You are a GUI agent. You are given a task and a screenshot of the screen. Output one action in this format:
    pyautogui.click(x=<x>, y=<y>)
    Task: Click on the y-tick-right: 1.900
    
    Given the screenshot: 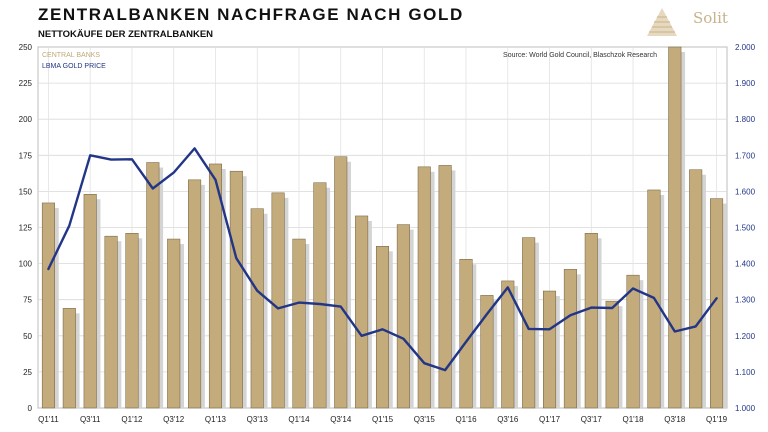 What is the action you would take?
    pyautogui.click(x=745, y=83)
    